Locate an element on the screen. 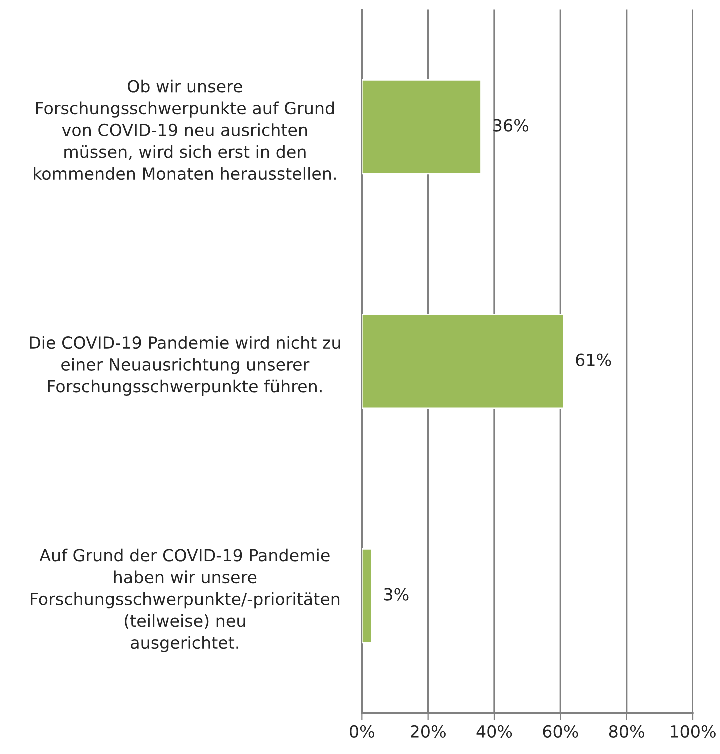  x-tick-label: 60% is located at coordinates (560, 731).